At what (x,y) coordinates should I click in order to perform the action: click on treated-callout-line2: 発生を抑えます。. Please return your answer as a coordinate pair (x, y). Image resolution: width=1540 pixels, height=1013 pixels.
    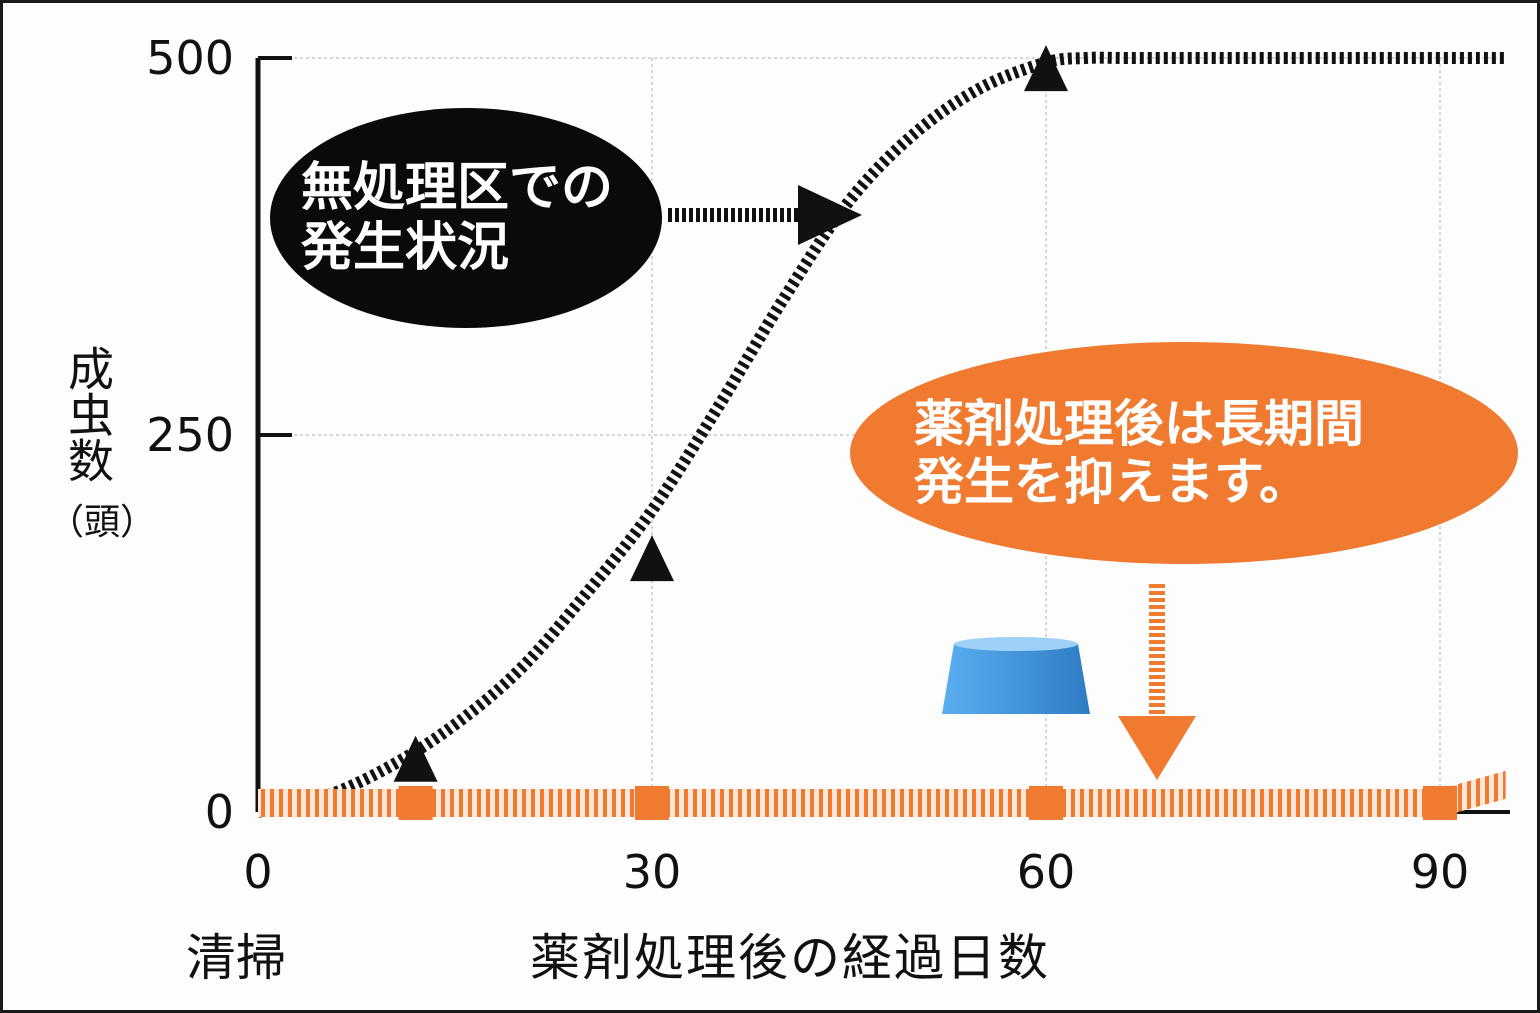
    Looking at the image, I should click on (1184, 482).